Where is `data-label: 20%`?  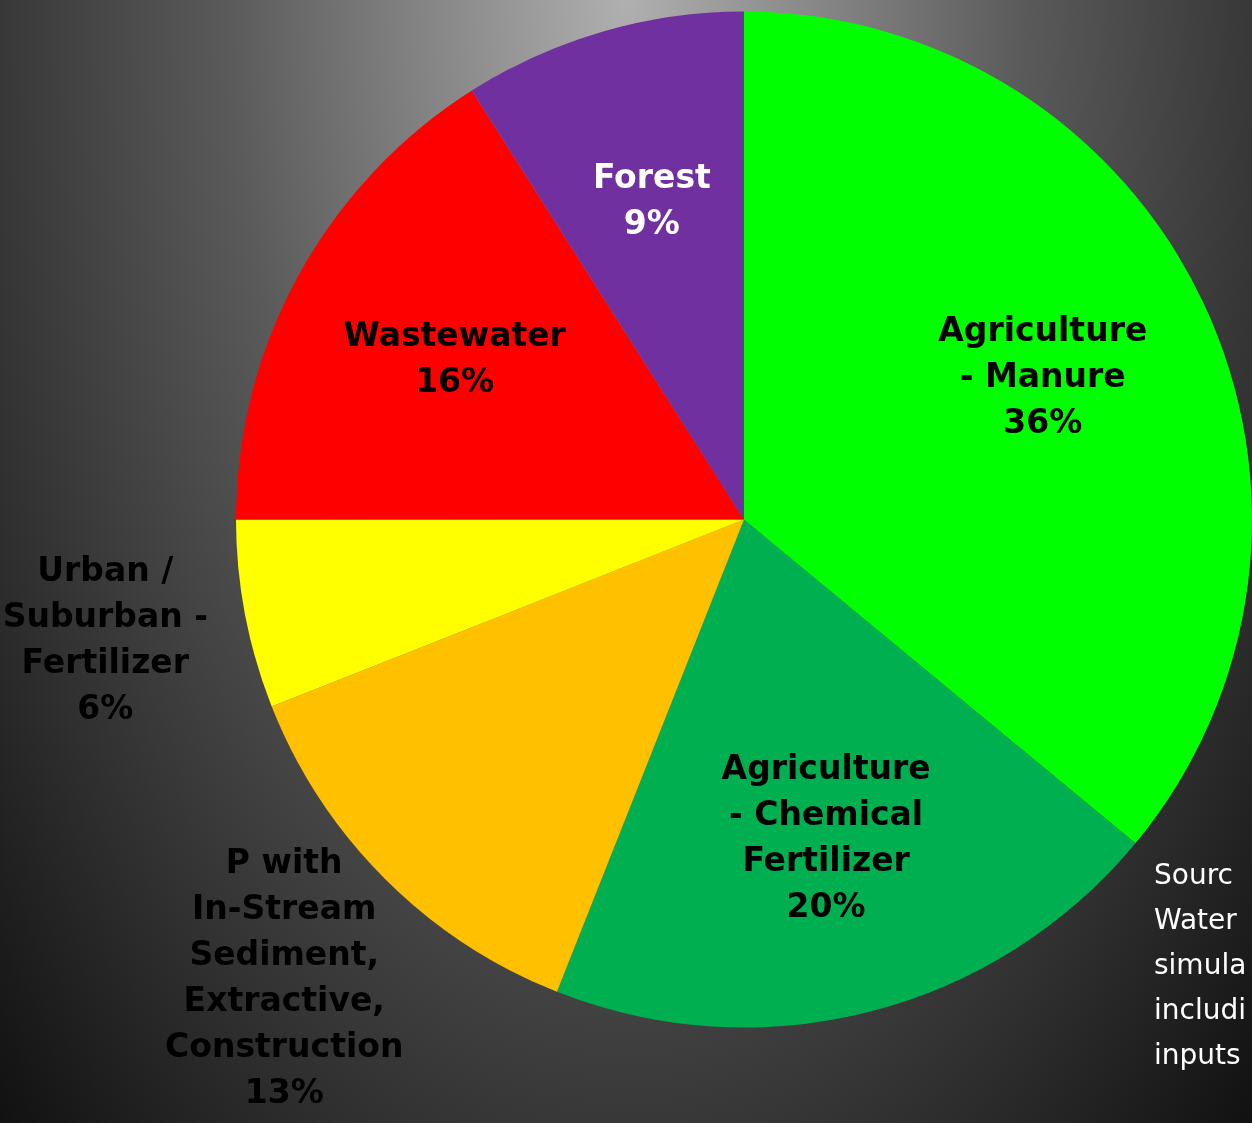 data-label: 20% is located at coordinates (826, 905).